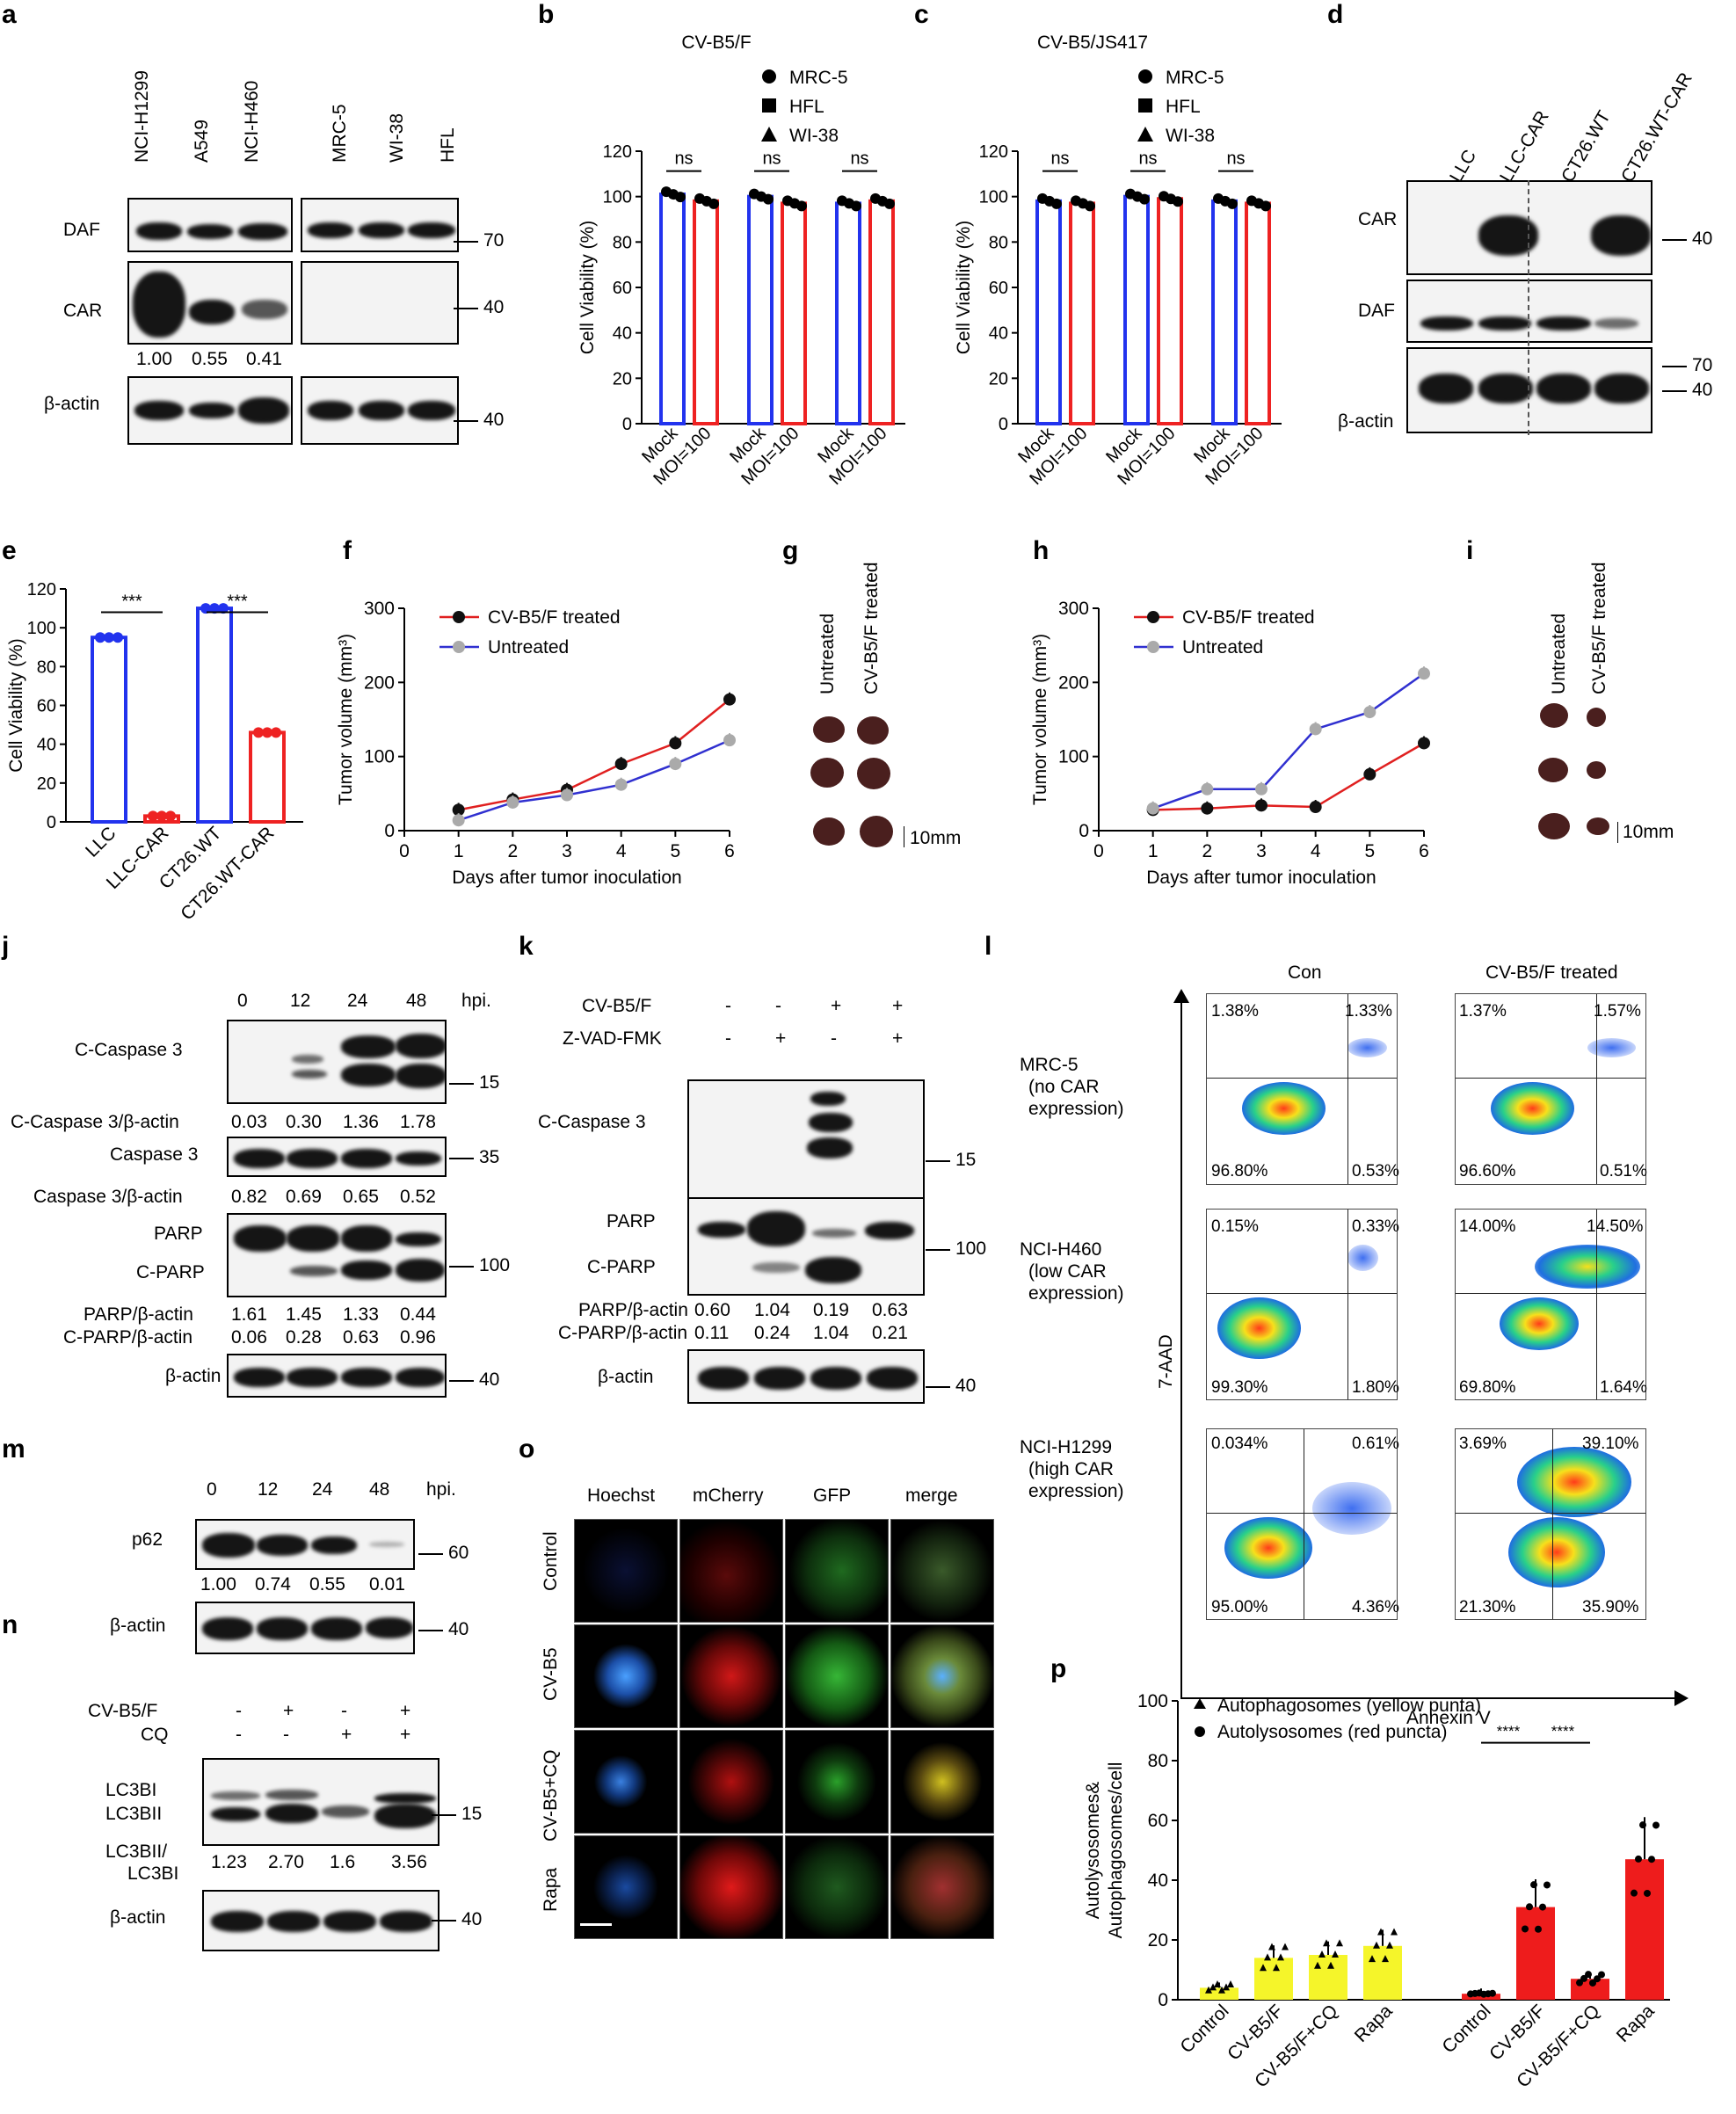  I want to click on y-axis-label: Tumor volume (mm³), so click(346, 719).